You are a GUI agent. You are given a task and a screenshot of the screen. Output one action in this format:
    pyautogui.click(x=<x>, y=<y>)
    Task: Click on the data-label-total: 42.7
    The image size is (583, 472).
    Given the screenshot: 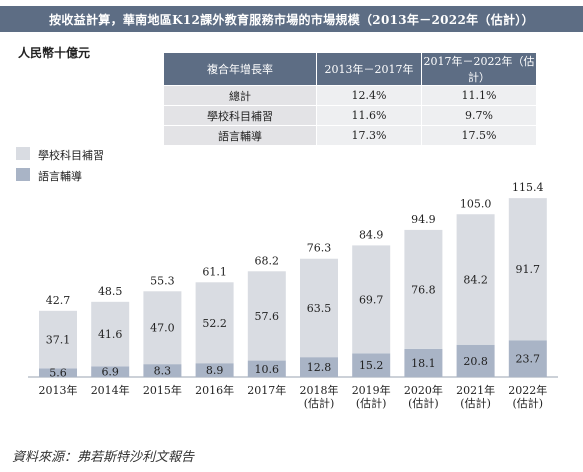 What is the action you would take?
    pyautogui.click(x=58, y=300)
    